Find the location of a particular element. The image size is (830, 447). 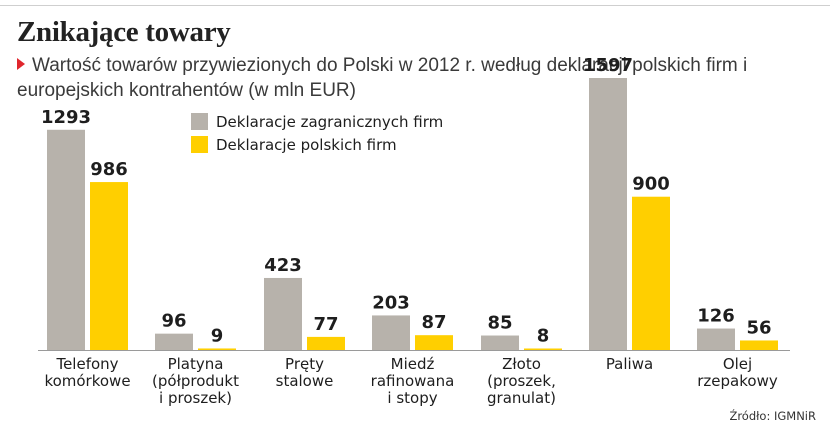

value-label: 87 is located at coordinates (433, 322).